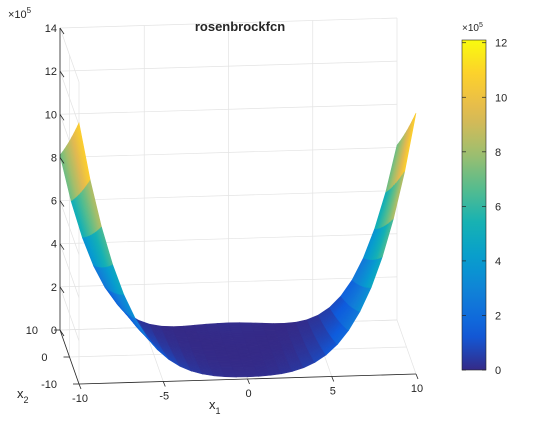 Image resolution: width=560 pixels, height=425 pixels. What do you see at coordinates (51, 29) in the screenshot?
I see `z-tick-label: 14` at bounding box center [51, 29].